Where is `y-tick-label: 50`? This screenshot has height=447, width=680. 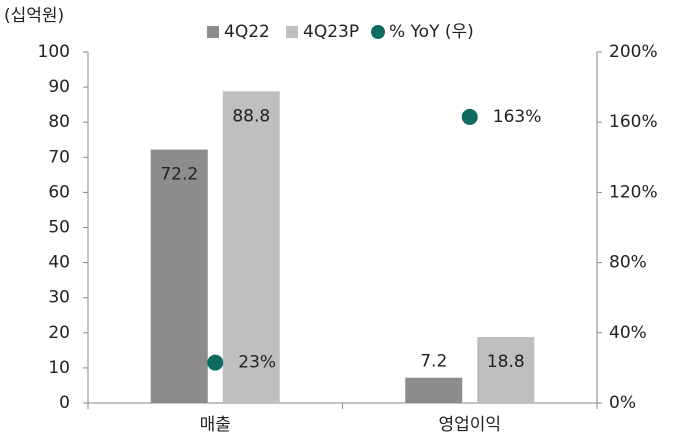
y-tick-label: 50 is located at coordinates (59, 228).